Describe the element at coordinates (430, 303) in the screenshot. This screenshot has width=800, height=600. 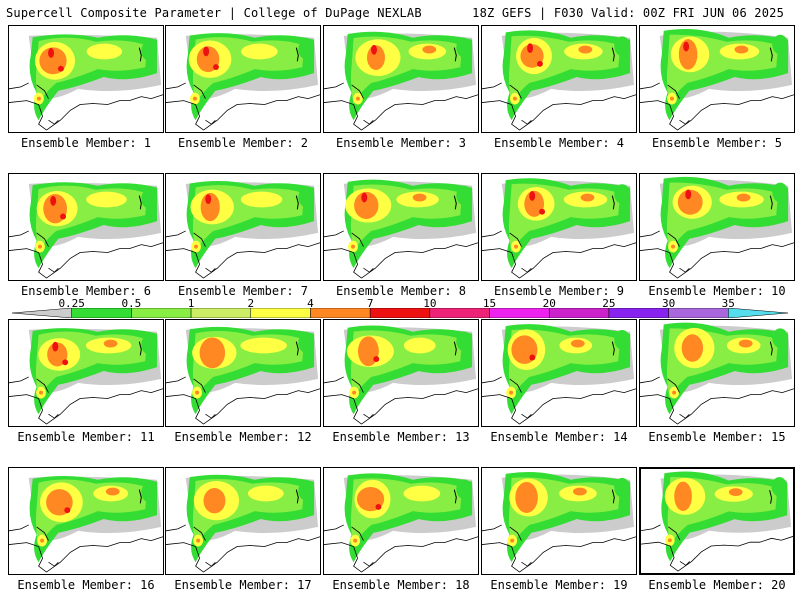
I see `legend-tick-label: 10` at that location.